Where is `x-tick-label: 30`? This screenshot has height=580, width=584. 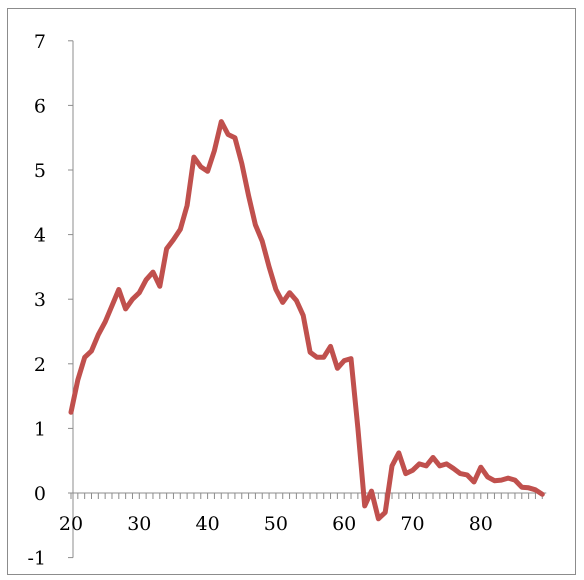 x-tick-label: 30 is located at coordinates (139, 524).